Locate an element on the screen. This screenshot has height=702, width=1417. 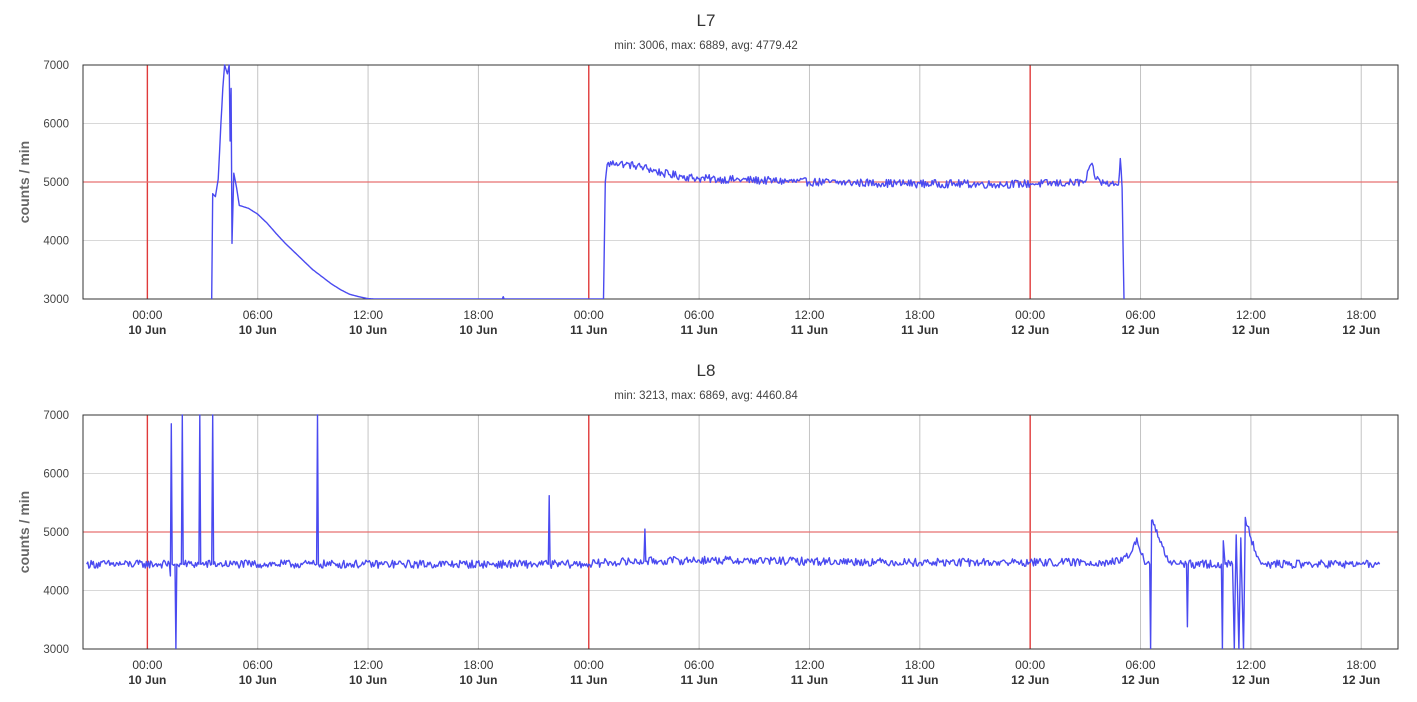
chart-subtitle: min: 3006, max: 6889, avg: 4779.42 is located at coordinates (705, 46).